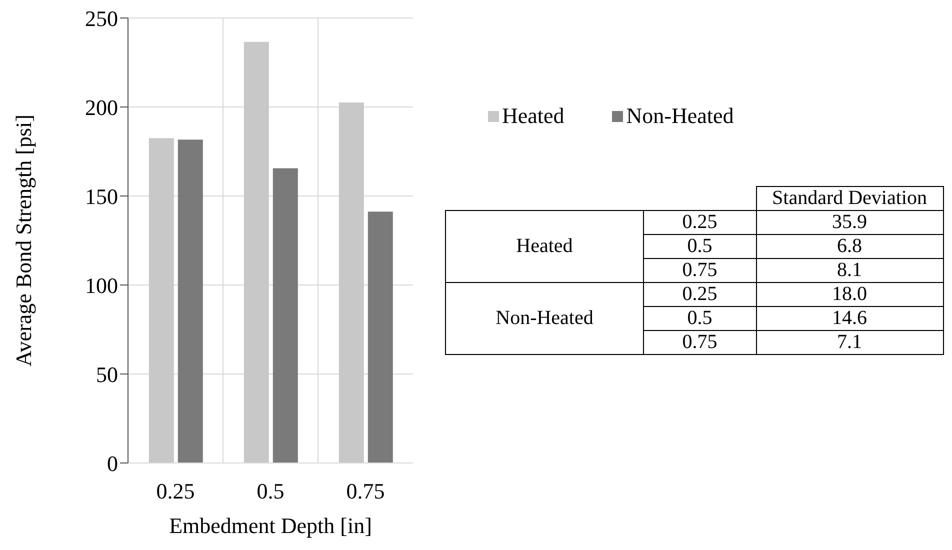  I want to click on y-tick-label: 150, so click(101, 196).